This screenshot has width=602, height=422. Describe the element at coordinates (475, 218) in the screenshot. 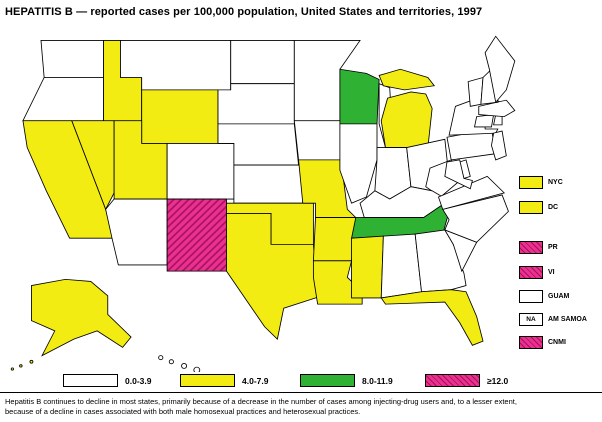

I see `state-nc` at that location.